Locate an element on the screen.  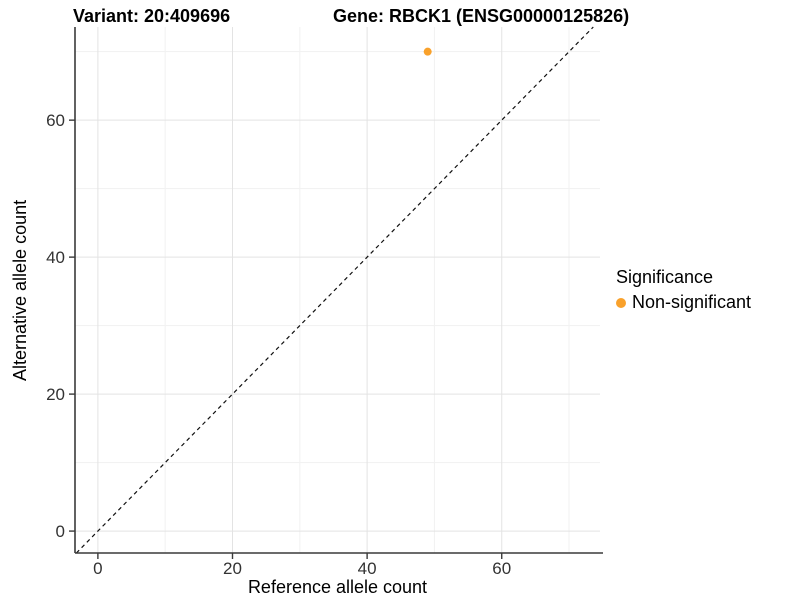
data-point is located at coordinates (427, 51).